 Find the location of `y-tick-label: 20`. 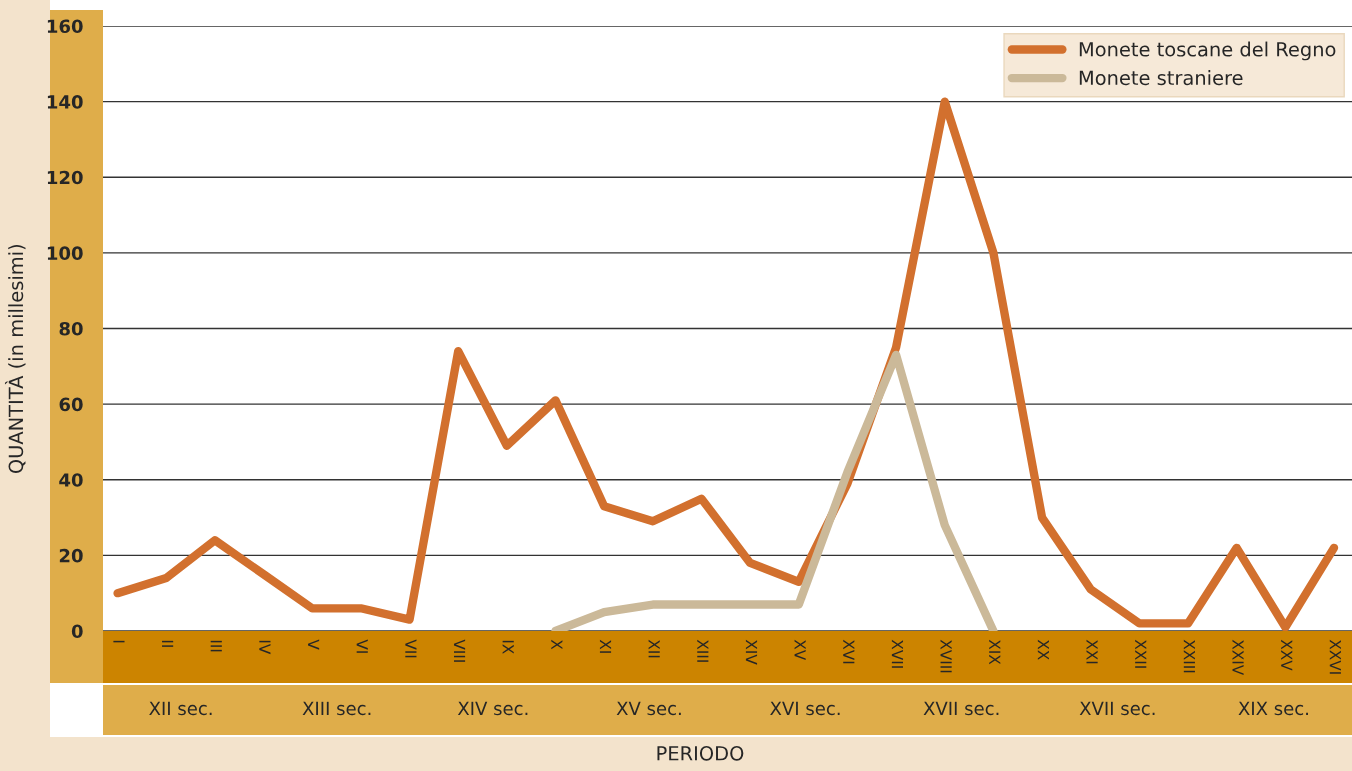

y-tick-label: 20 is located at coordinates (71, 555).